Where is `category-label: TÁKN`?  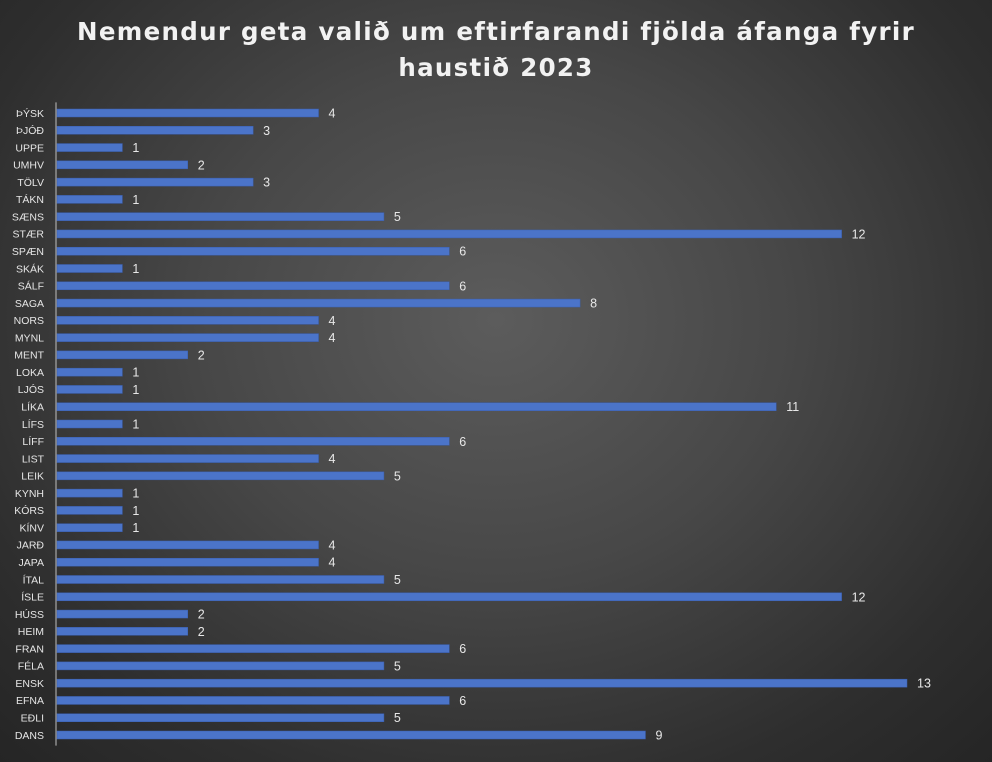 category-label: TÁKN is located at coordinates (30, 199).